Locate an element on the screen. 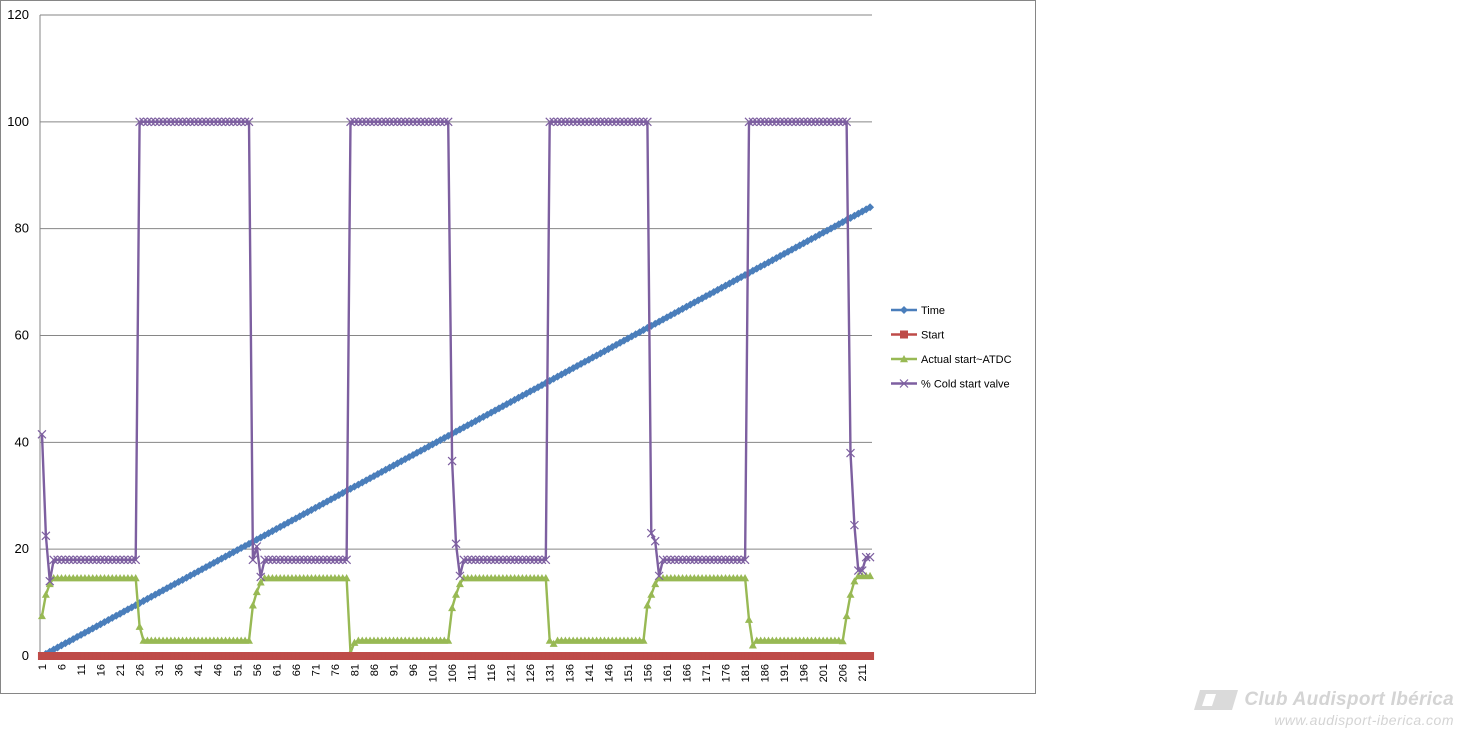 The image size is (1460, 732). y-tick-label: 100 is located at coordinates (18, 121).